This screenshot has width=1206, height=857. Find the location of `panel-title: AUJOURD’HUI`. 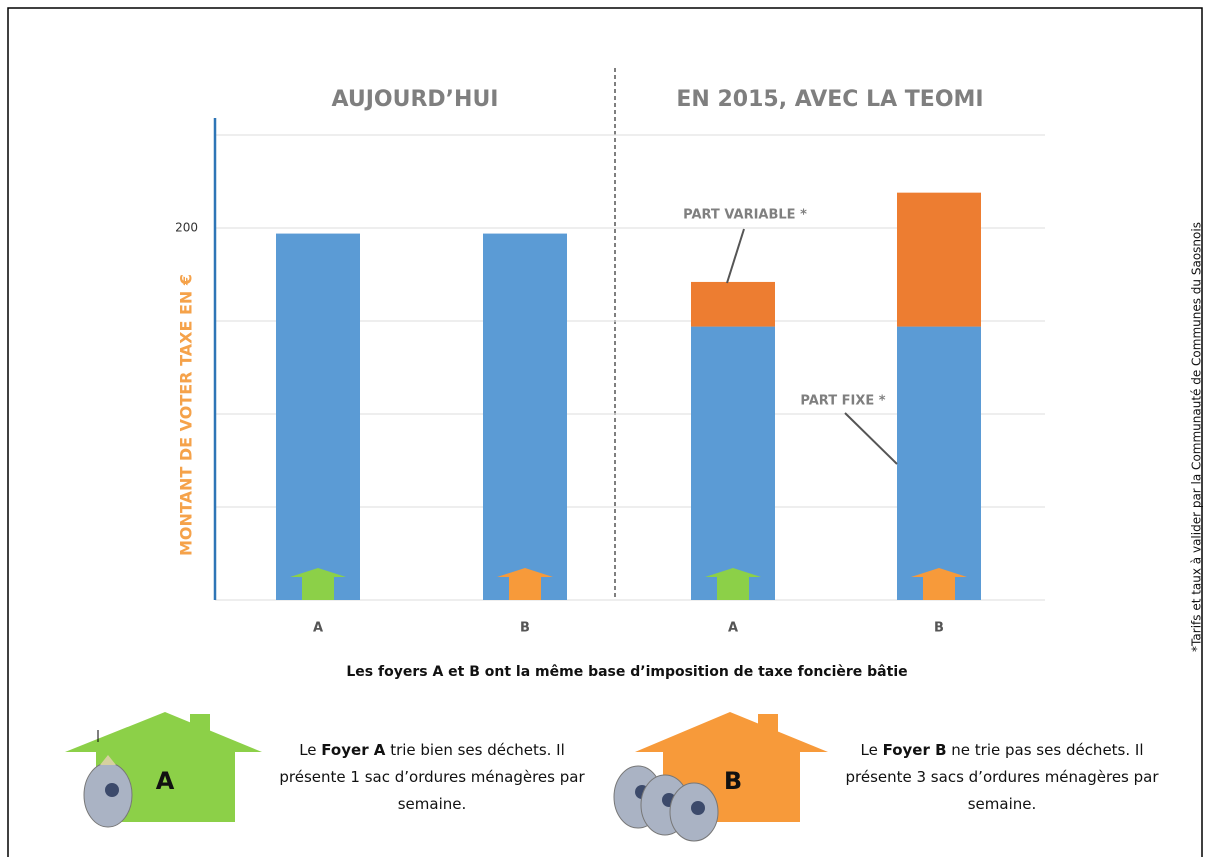

panel-title: AUJOURD’HUI is located at coordinates (415, 99).